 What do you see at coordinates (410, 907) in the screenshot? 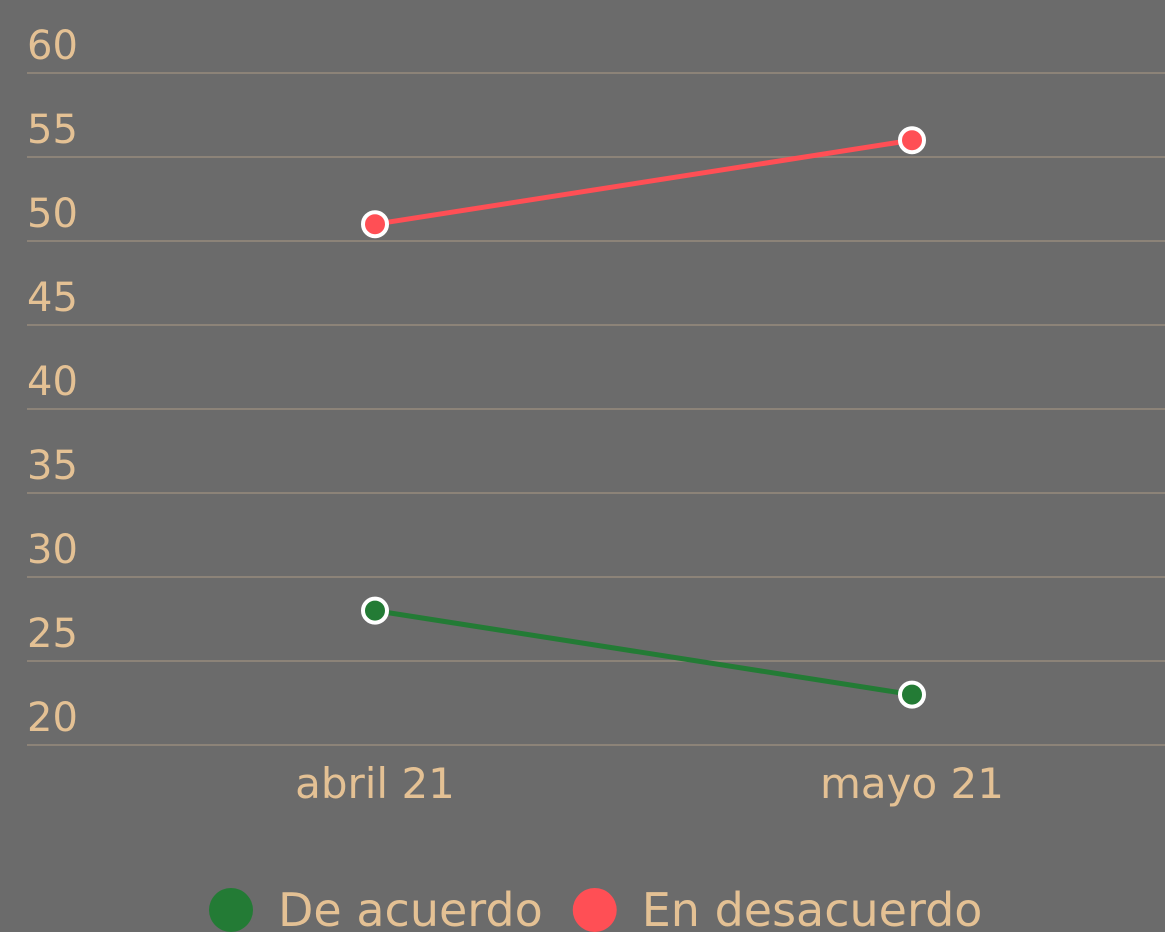
I see `legend-label: De acuerdo` at bounding box center [410, 907].